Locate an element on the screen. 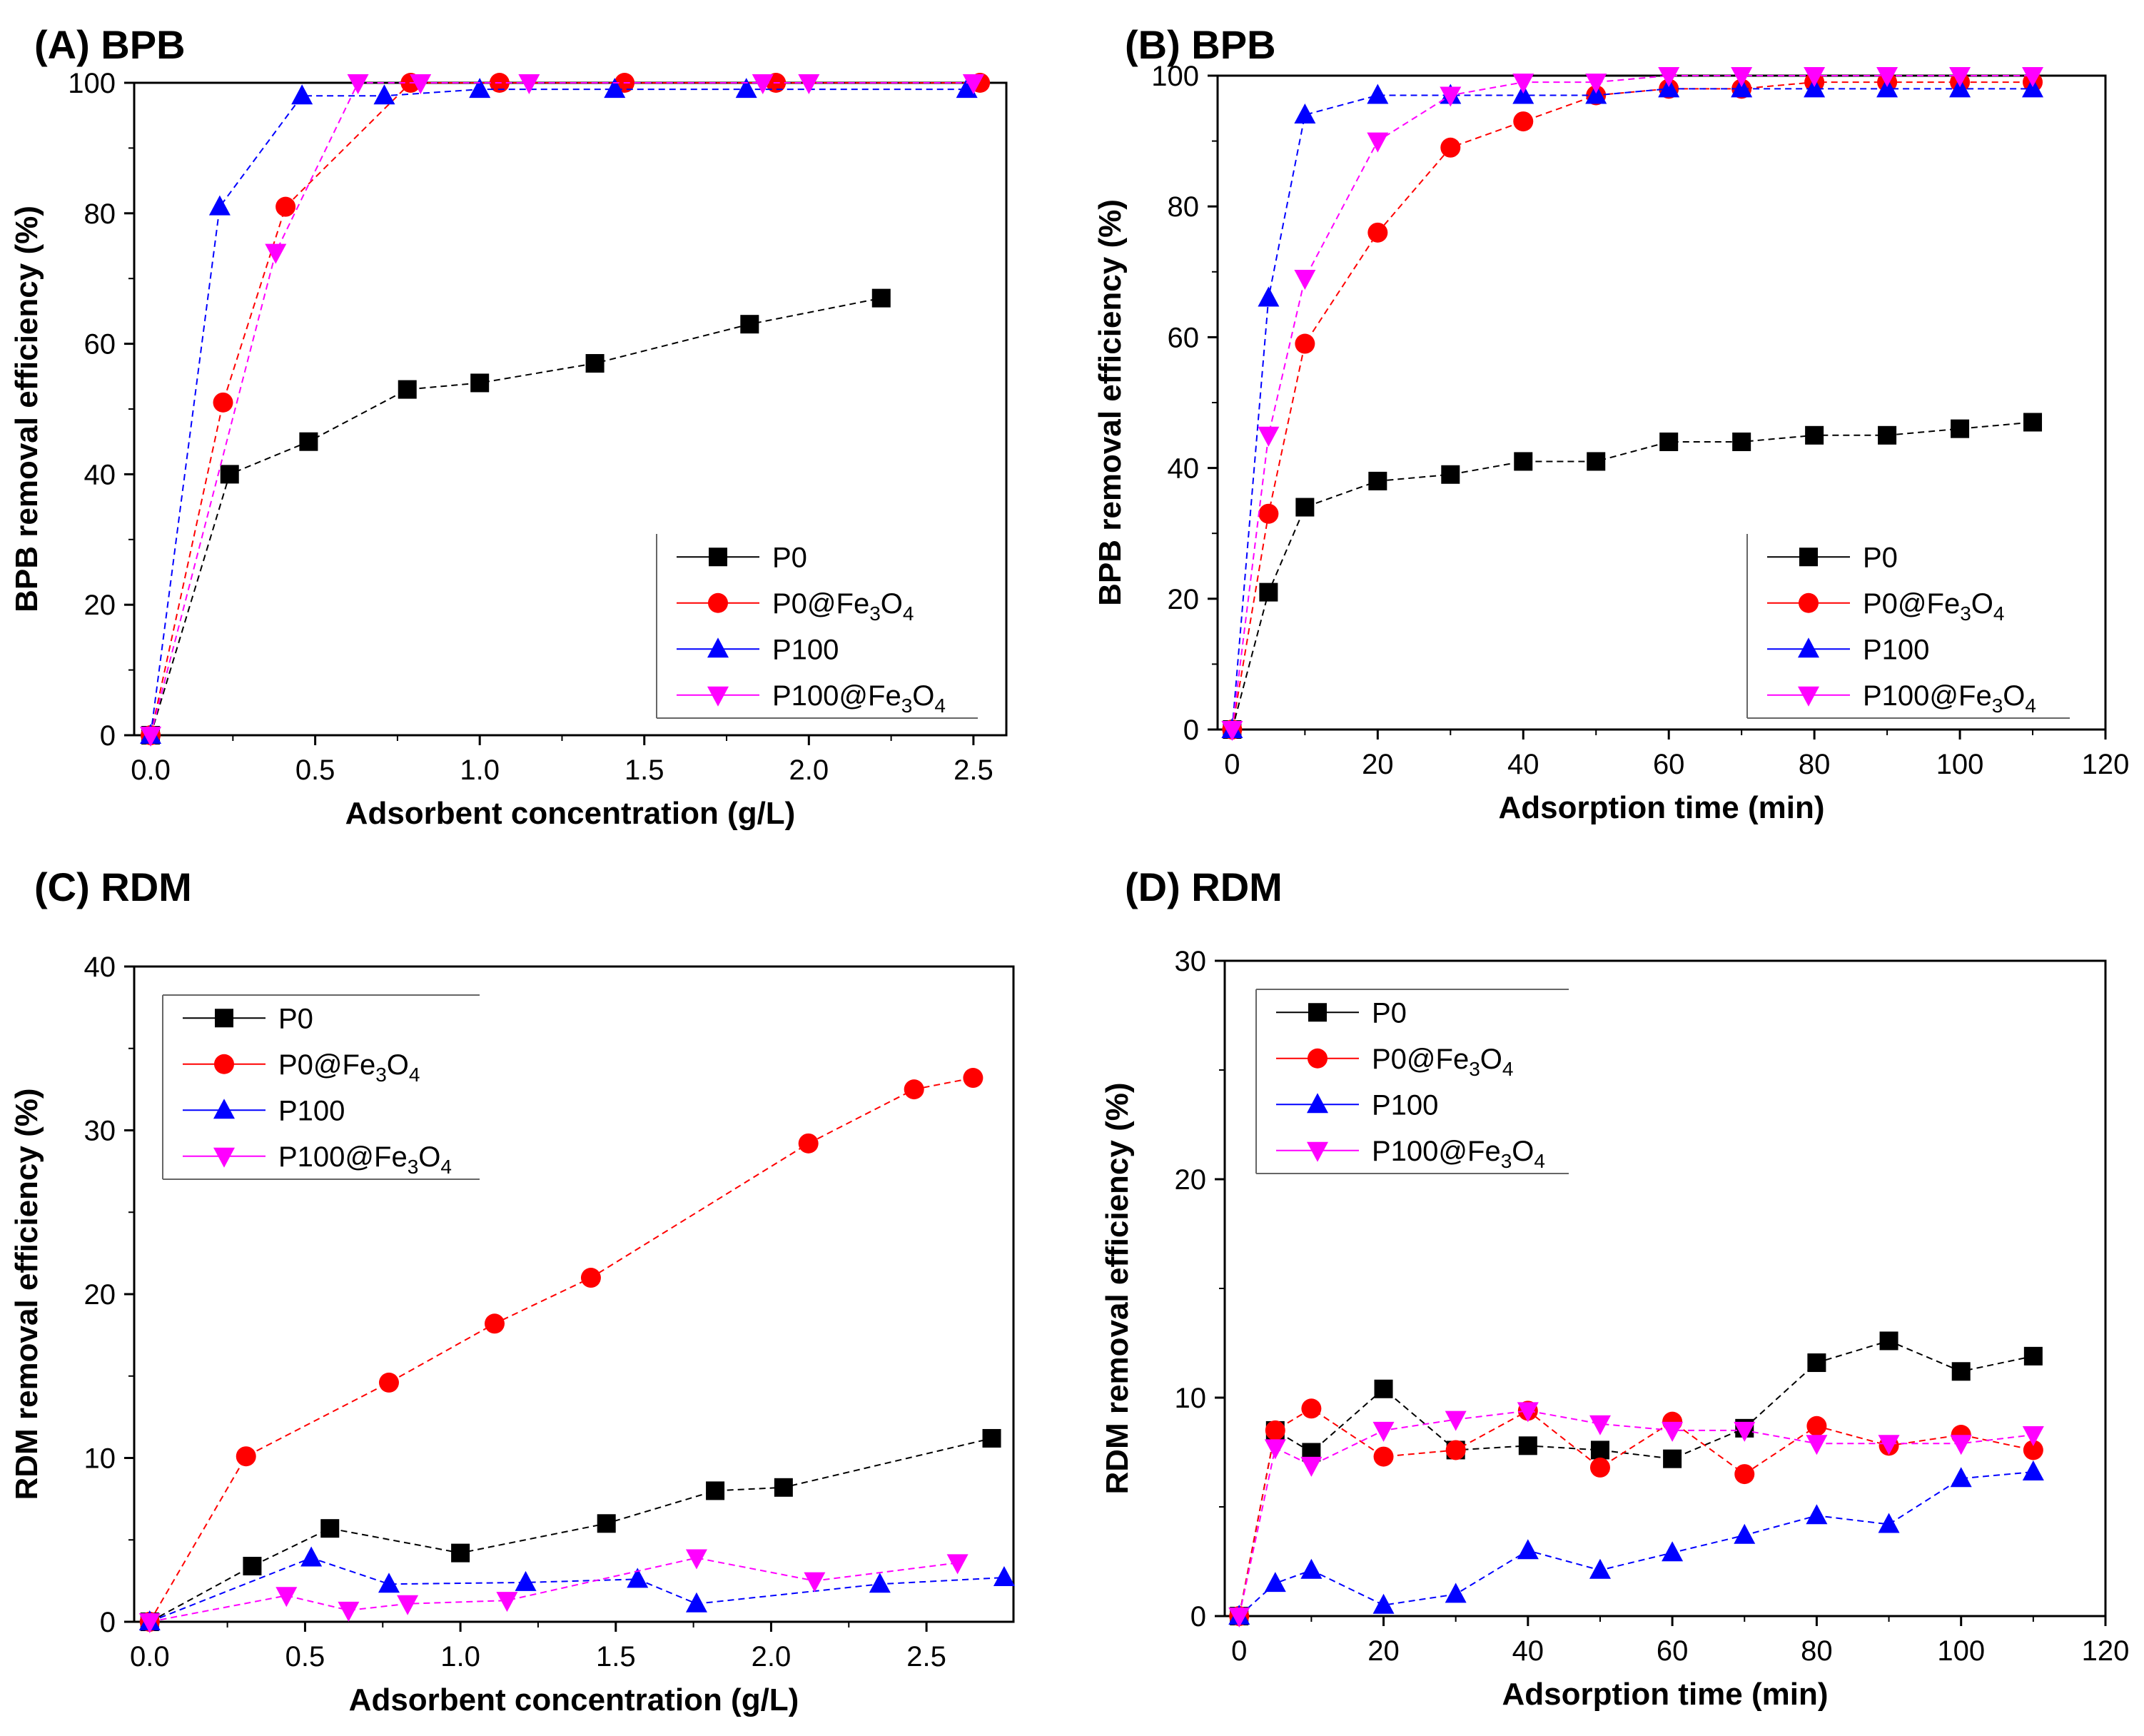 The height and width of the screenshot is (1736, 2144). x-axis-title: Adsorption time (min) is located at coordinates (1661, 807).